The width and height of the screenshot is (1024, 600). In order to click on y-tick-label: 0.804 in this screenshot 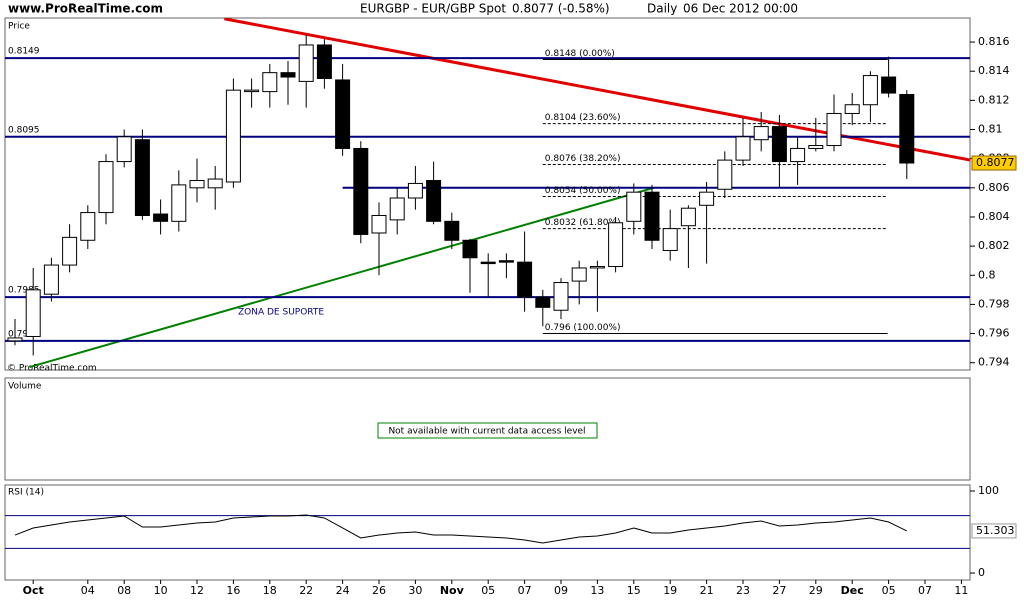, I will do `click(994, 216)`.